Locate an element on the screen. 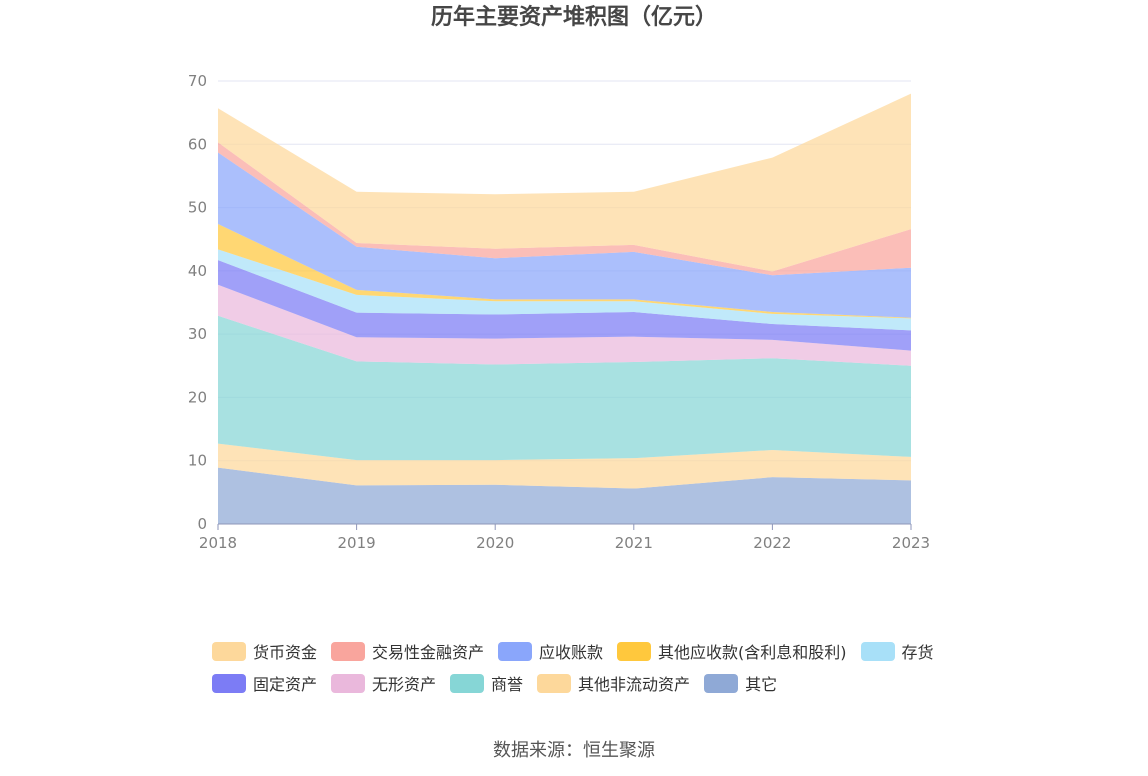 The image size is (1148, 776). y-tick-label: 10 is located at coordinates (197, 461).